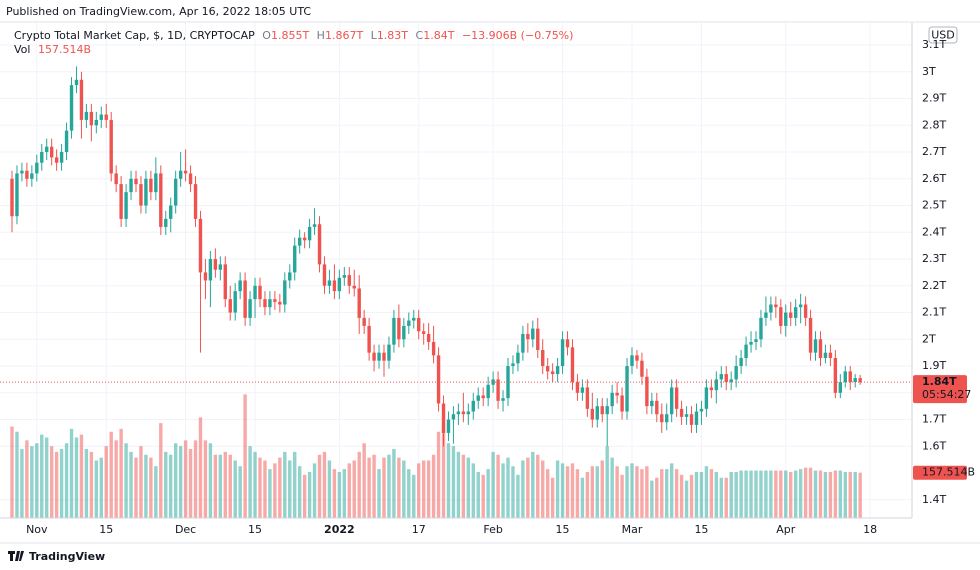 The width and height of the screenshot is (980, 570). What do you see at coordinates (518, 35) in the screenshot?
I see `change-value: −13.906B (−0.75%)` at bounding box center [518, 35].